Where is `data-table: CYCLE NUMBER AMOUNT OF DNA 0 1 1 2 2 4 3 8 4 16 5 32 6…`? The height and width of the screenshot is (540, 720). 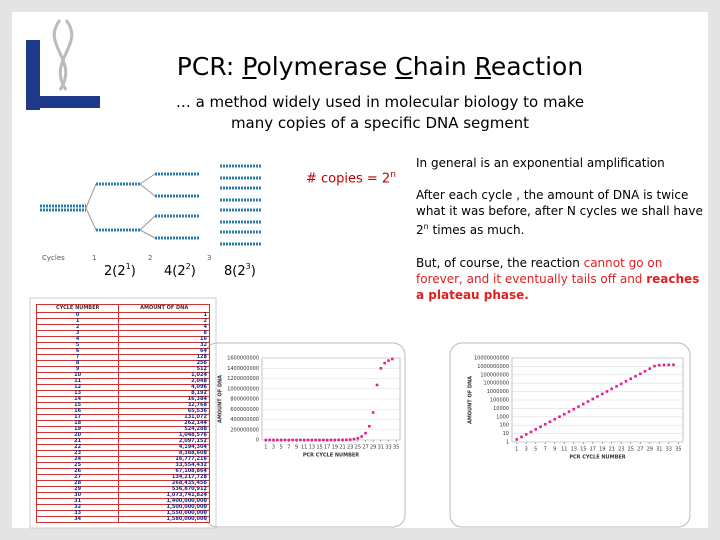
data-table: CYCLE NUMBER AMOUNT OF DNA 0 1 1 2 2 4 3 8 4 16 5 32 6… is located at coordinates (122, 413).